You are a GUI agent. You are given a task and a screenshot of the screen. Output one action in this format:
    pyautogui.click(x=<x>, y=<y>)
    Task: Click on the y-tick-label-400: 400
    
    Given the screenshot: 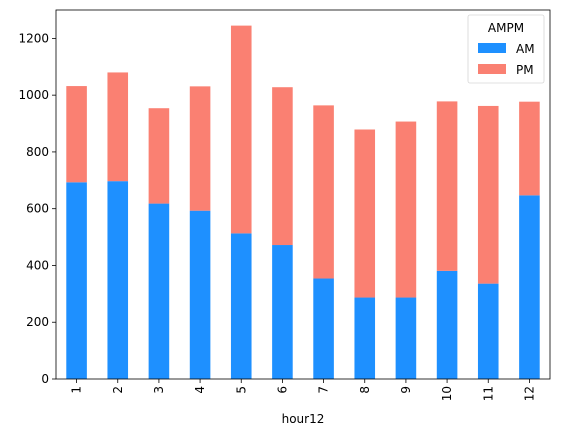 What is the action you would take?
    pyautogui.click(x=37, y=265)
    